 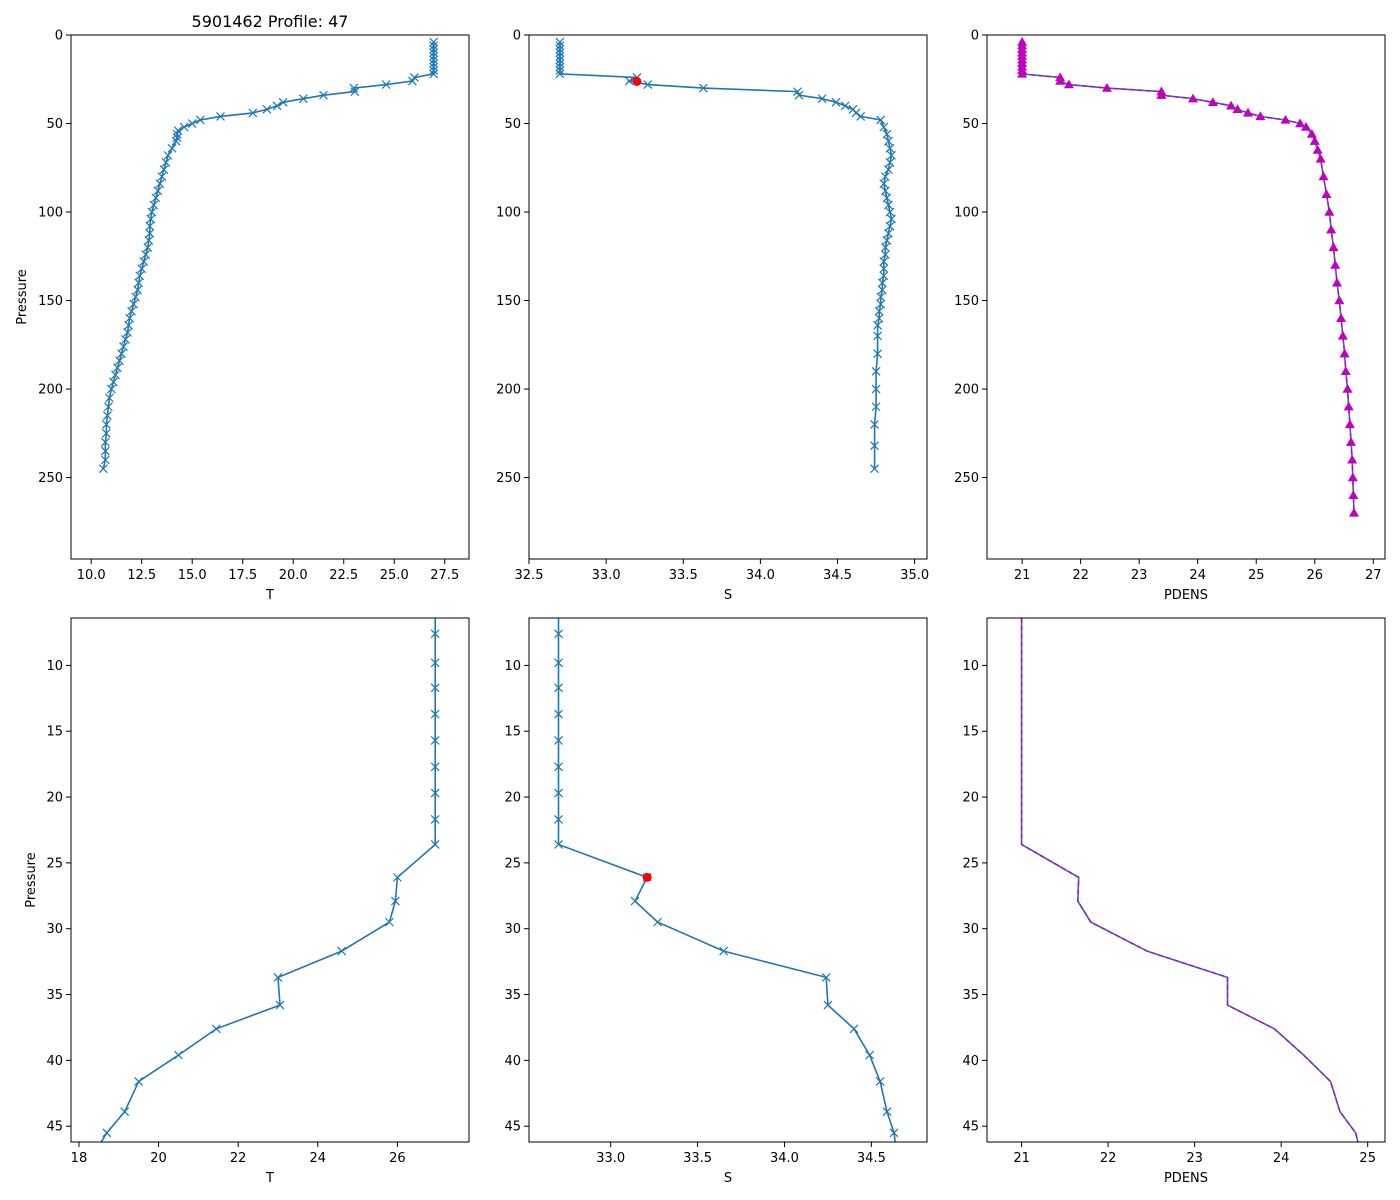 What do you see at coordinates (1170, 316) in the screenshot?
I see `panel-pdens-full: 21 22 23 24 25 26 27 0 50 100 150 200 250 PDENS` at bounding box center [1170, 316].